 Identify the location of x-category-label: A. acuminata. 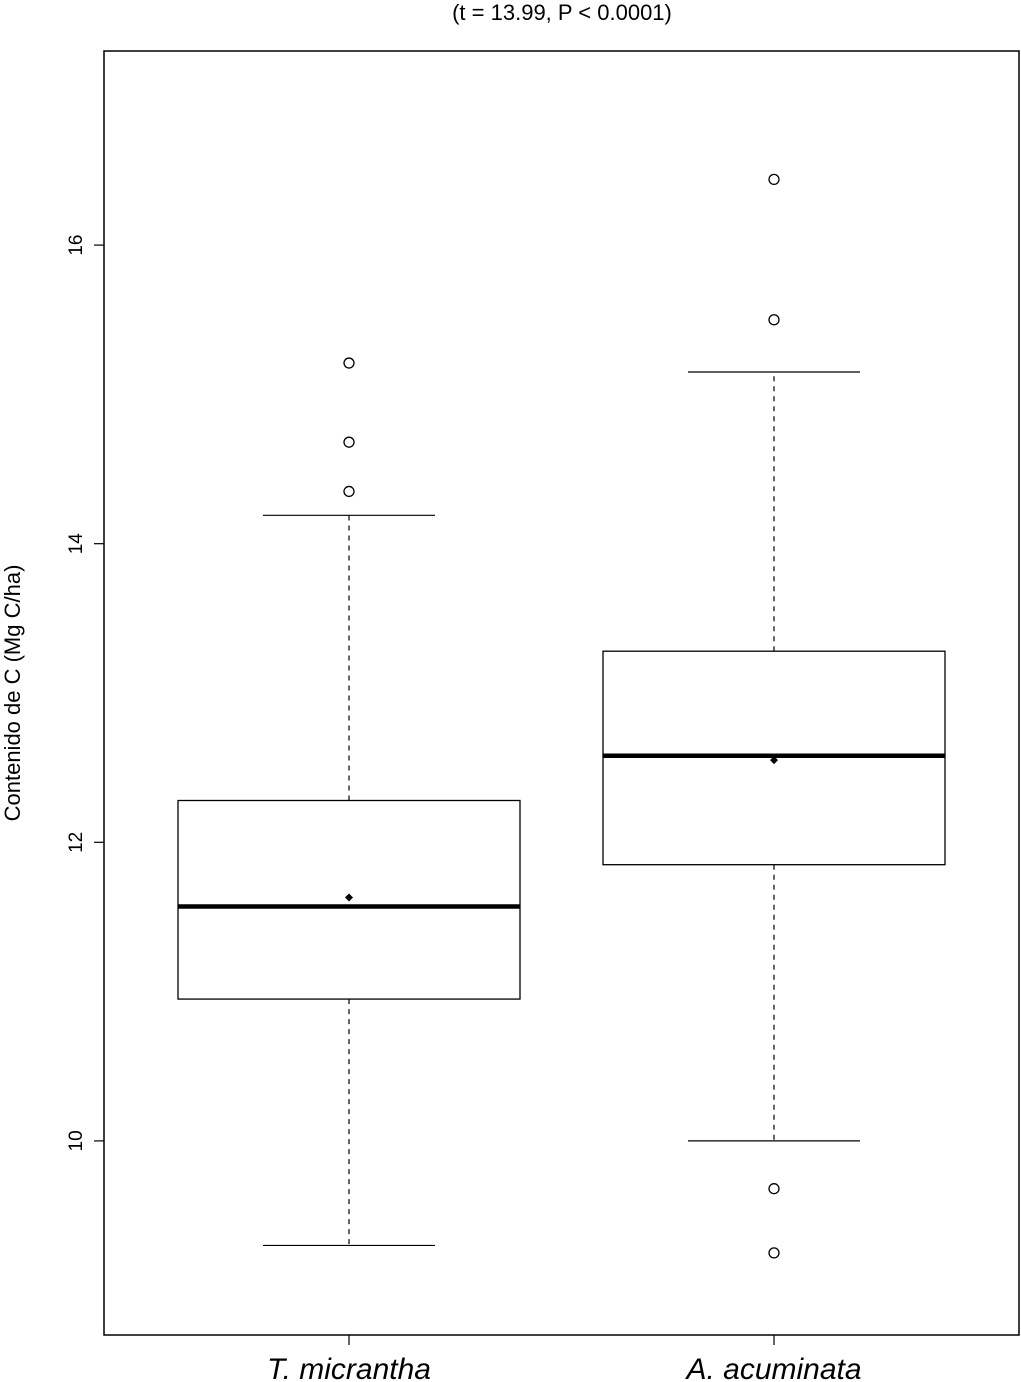
(772, 1367).